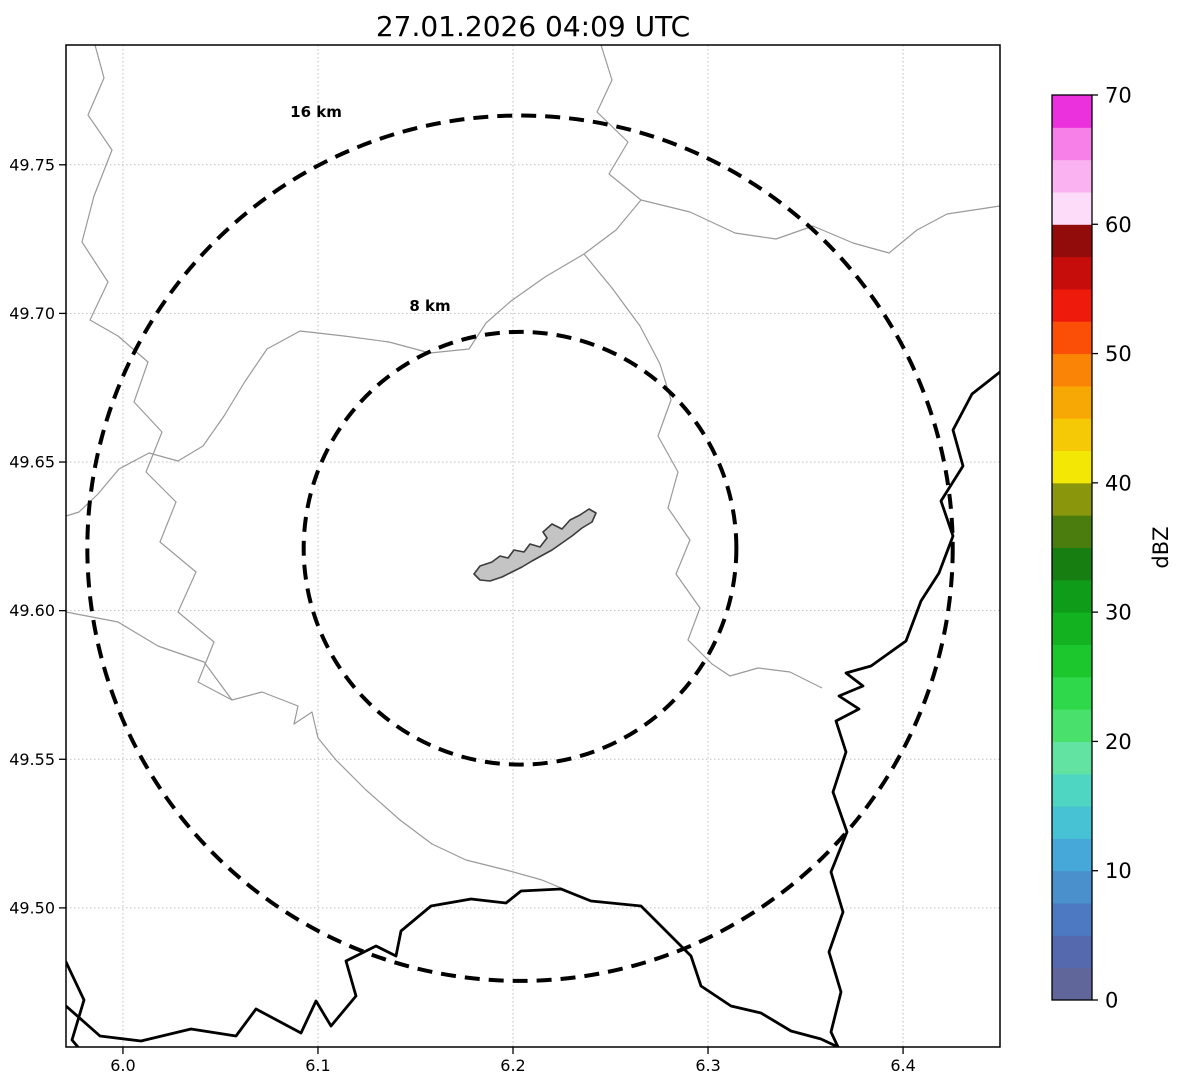  I want to click on city-polygon, so click(535, 545).